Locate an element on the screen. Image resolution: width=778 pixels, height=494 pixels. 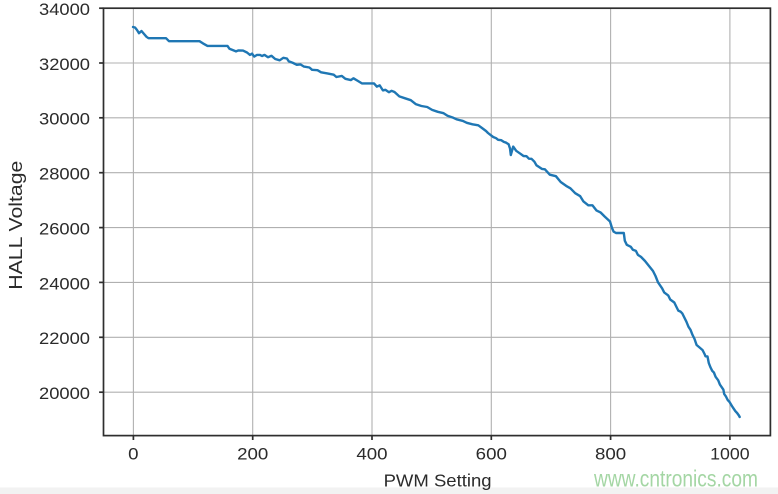
svg-text: www.cntronics.com is located at coordinates (675, 479).